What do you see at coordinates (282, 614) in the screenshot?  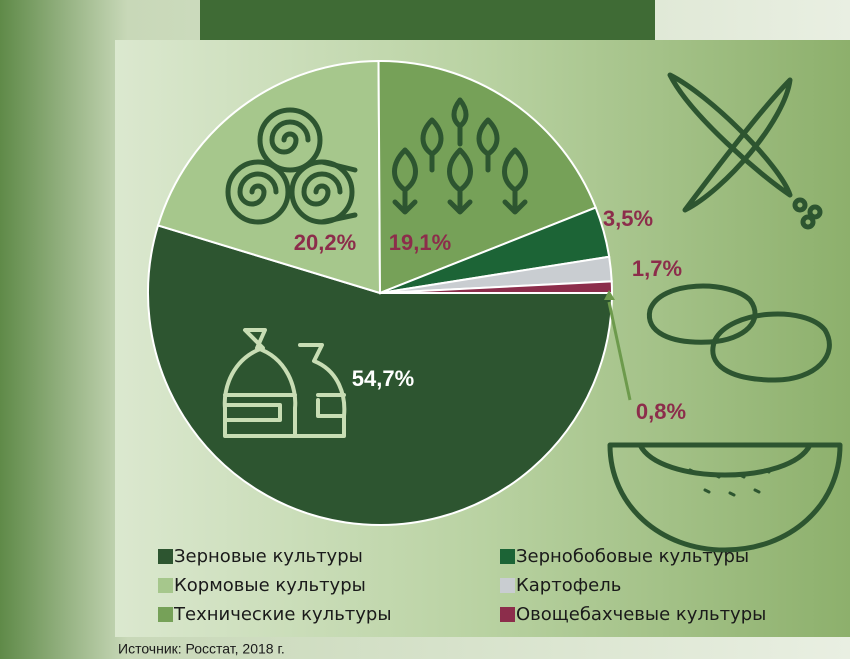 I see `legend-label: Технические культуры` at bounding box center [282, 614].